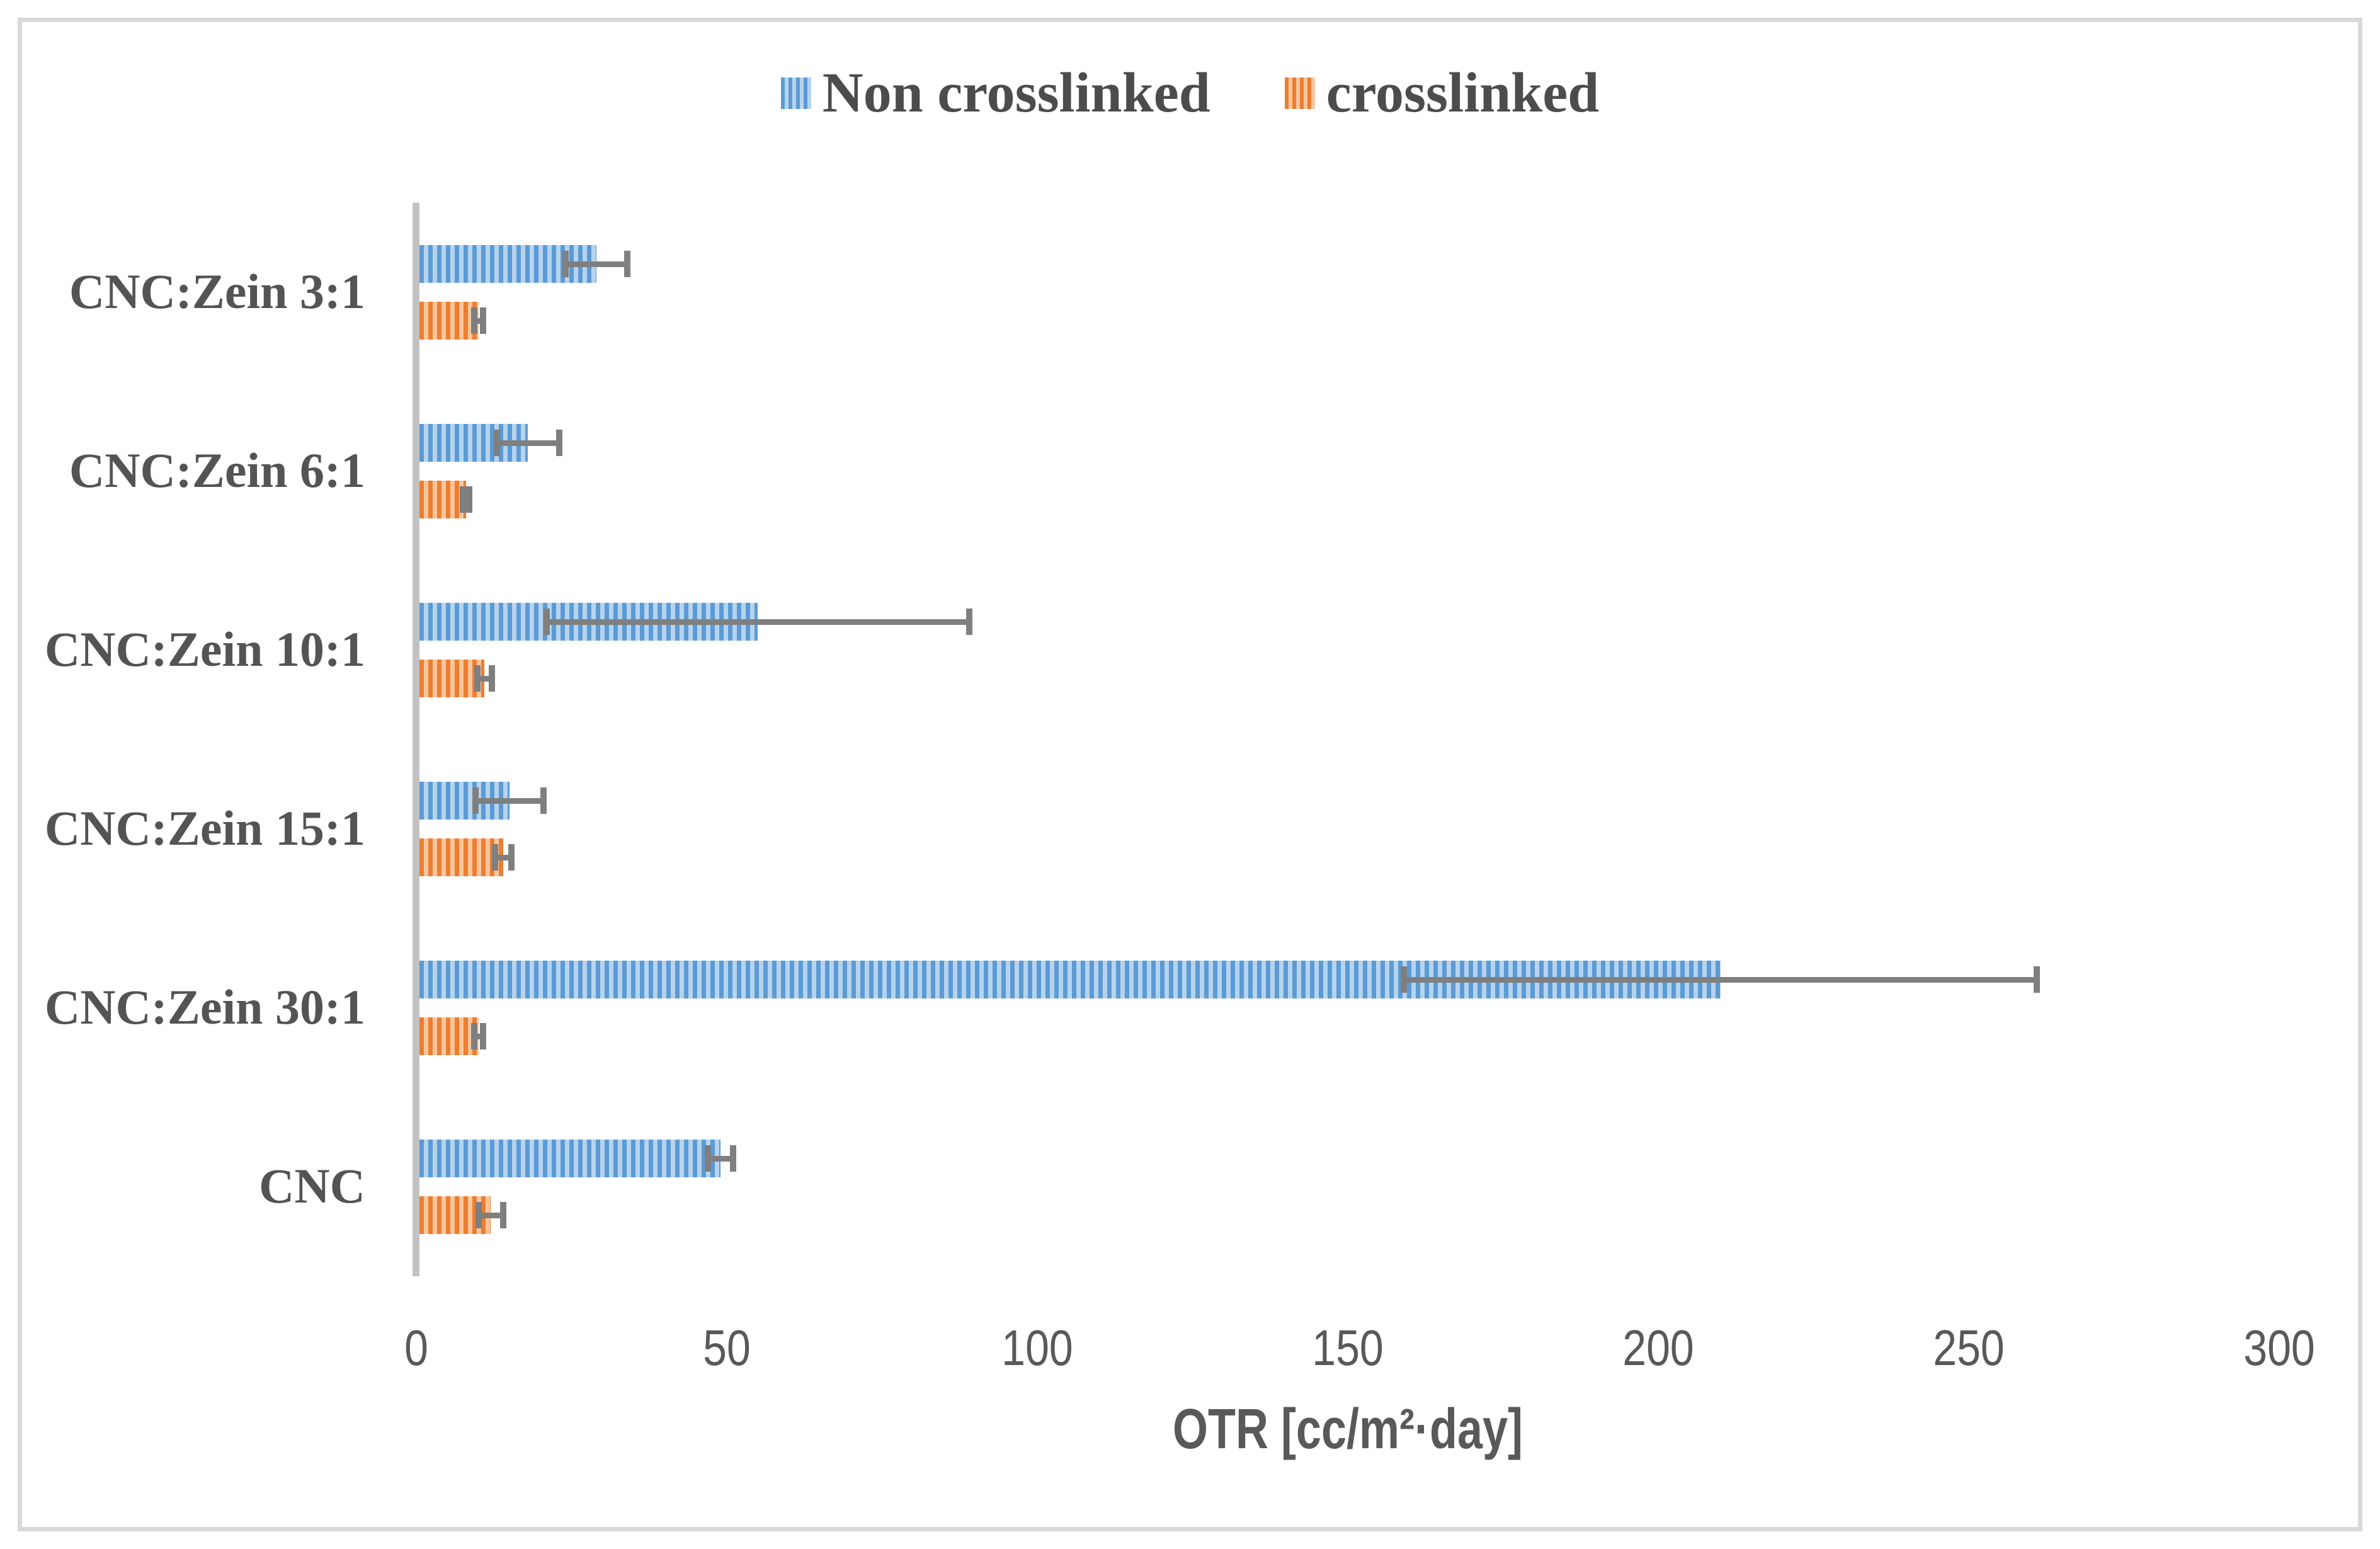 The width and height of the screenshot is (2380, 1549). I want to click on x-tick-200: 200, so click(1658, 1348).